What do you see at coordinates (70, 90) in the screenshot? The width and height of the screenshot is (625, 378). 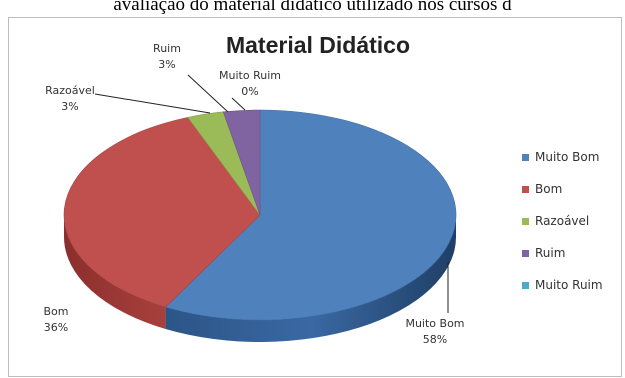 I see `data-label-razoável: Razoável` at bounding box center [70, 90].